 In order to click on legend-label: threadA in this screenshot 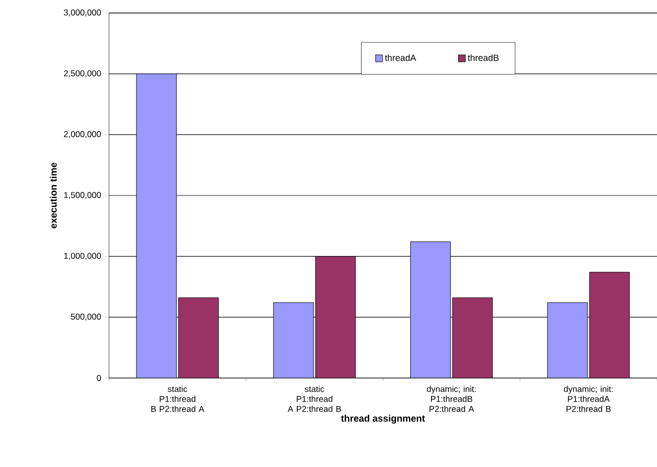, I will do `click(400, 57)`.